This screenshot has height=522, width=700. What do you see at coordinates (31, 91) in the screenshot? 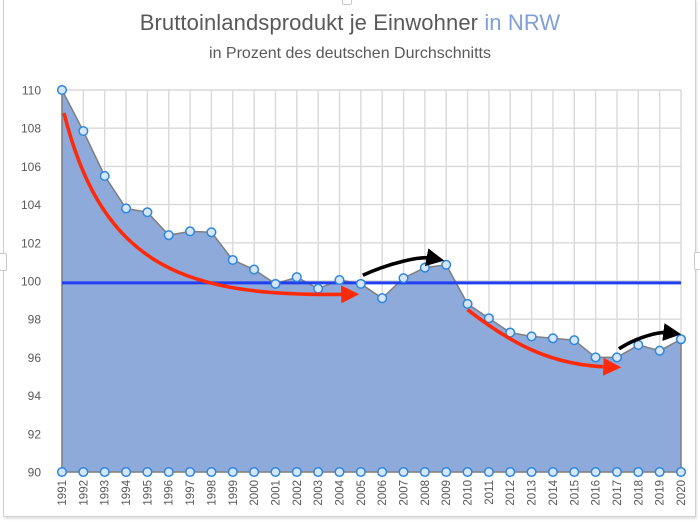
I see `y-tick-label: 110` at bounding box center [31, 91].